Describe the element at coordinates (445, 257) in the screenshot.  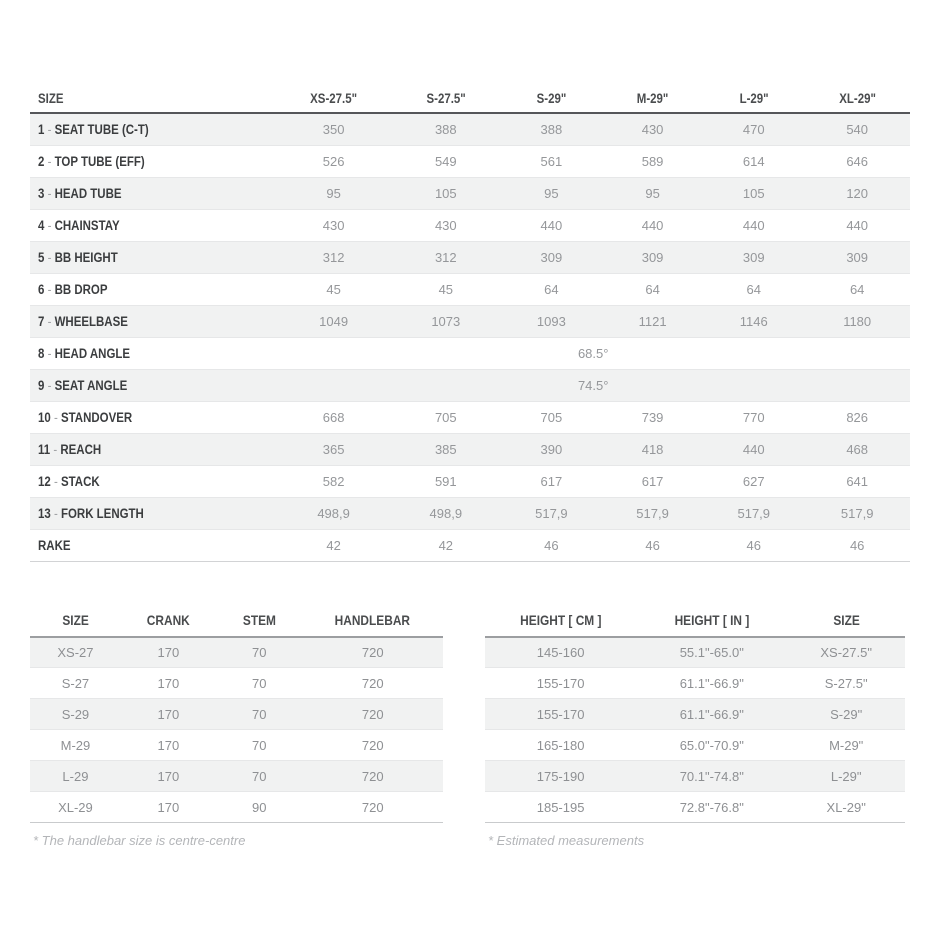
I see `geometry-value: 312` at that location.